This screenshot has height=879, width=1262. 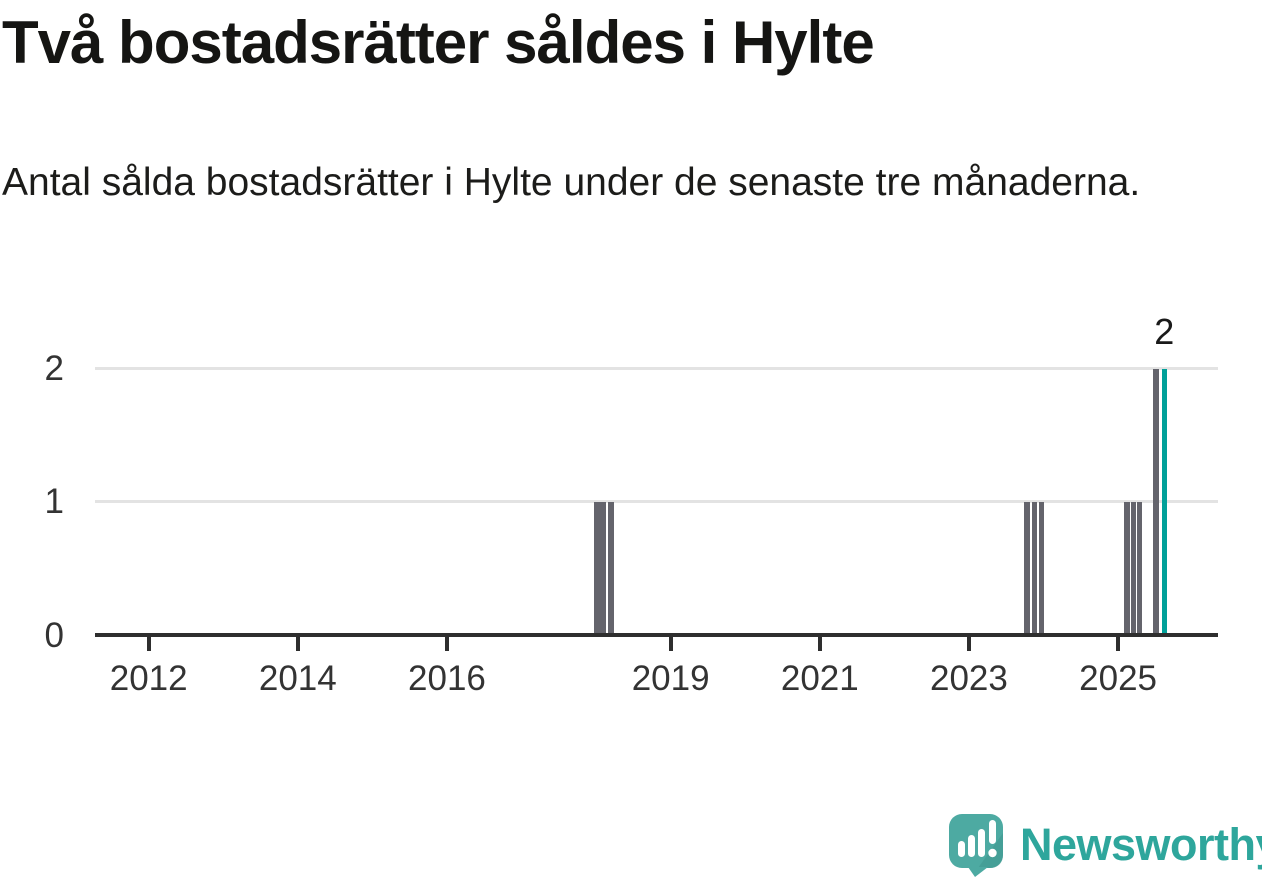 I want to click on newsworthy-logo-icon, so click(x=976, y=845).